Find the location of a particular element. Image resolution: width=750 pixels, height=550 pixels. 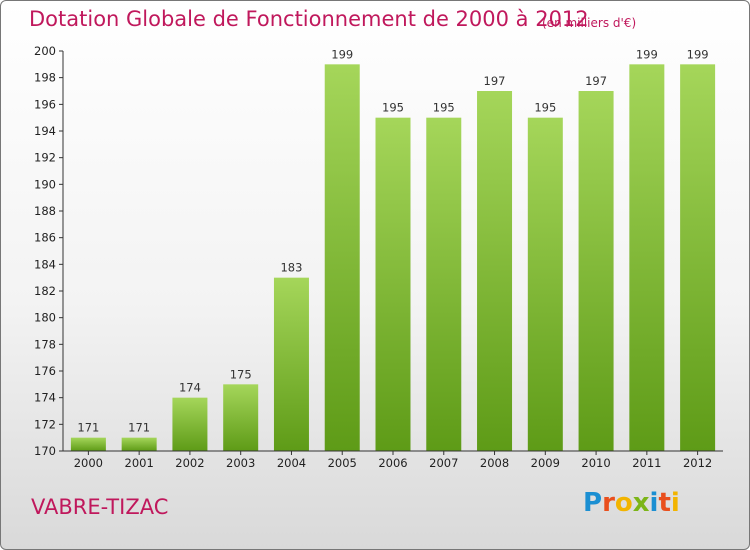

y-tick-label: 172 is located at coordinates (45, 424).